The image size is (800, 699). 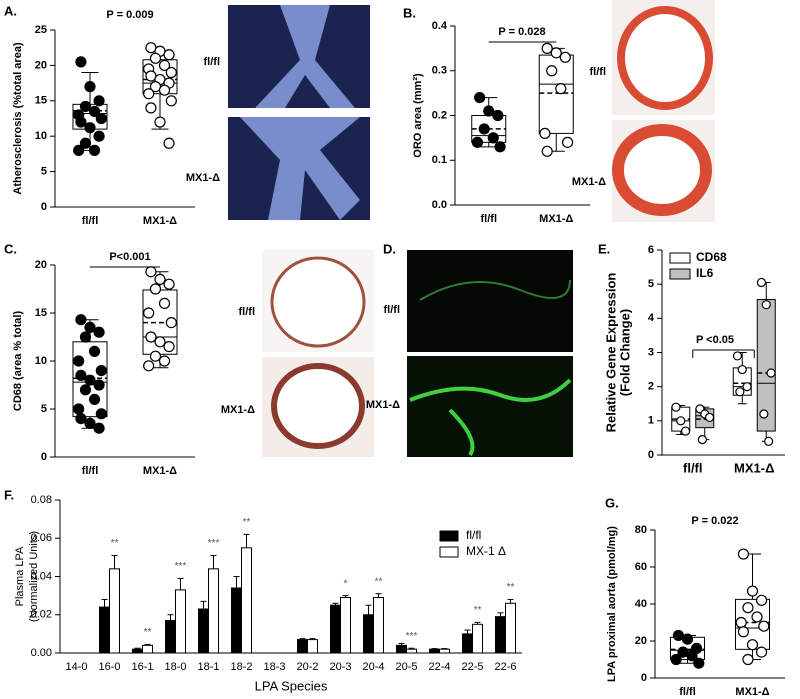 What do you see at coordinates (486, 551) in the screenshot?
I see `legend-label: MX-1 Δ` at bounding box center [486, 551].